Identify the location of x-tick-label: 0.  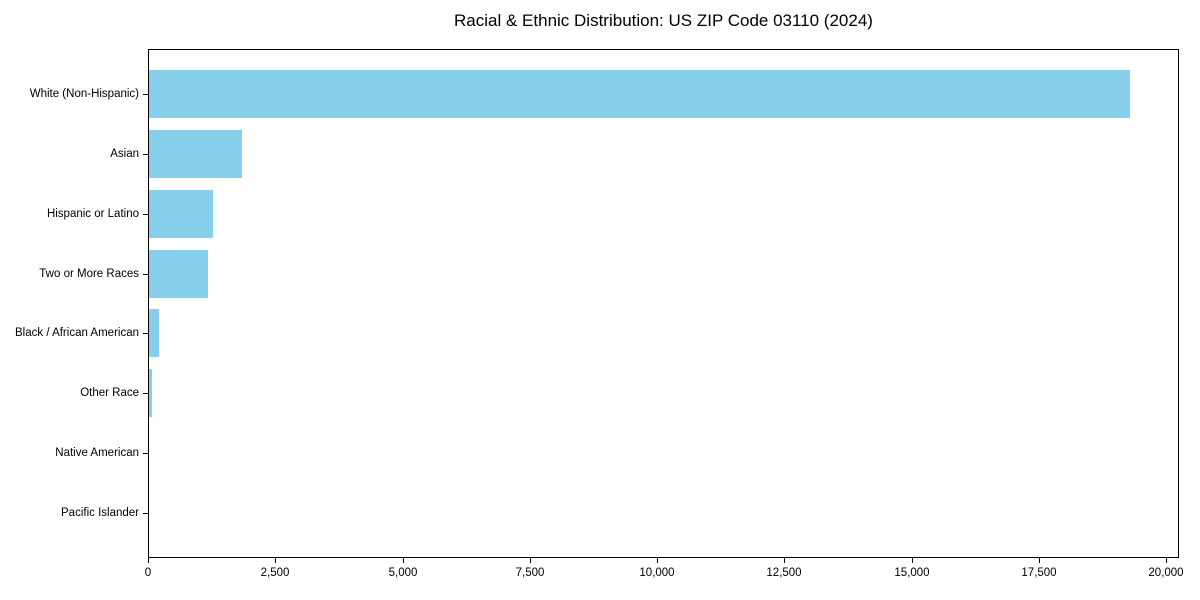
(148, 573).